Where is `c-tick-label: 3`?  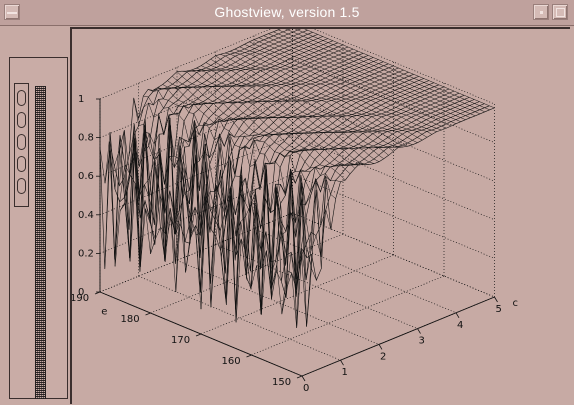
c-tick-label: 3 is located at coordinates (422, 341).